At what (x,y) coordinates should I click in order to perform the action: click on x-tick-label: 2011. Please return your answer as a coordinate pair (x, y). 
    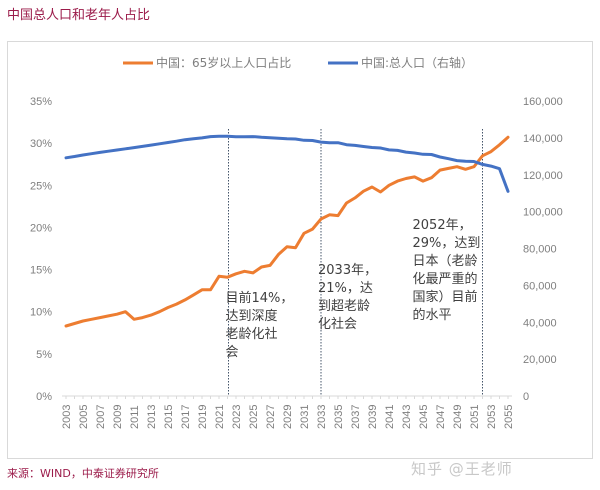
    Looking at the image, I should click on (135, 417).